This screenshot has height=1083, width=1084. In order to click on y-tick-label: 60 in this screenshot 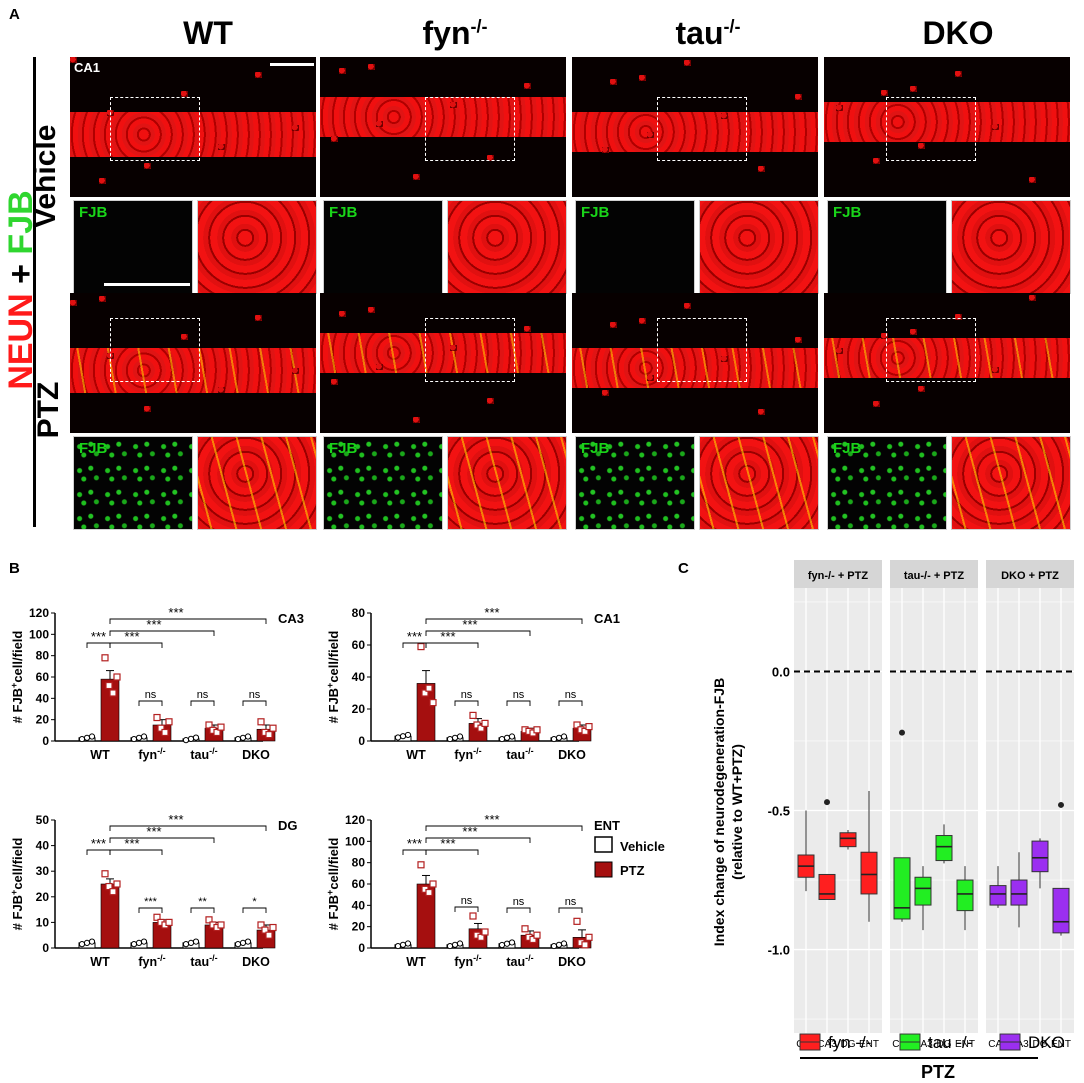, I will do `click(359, 884)`.